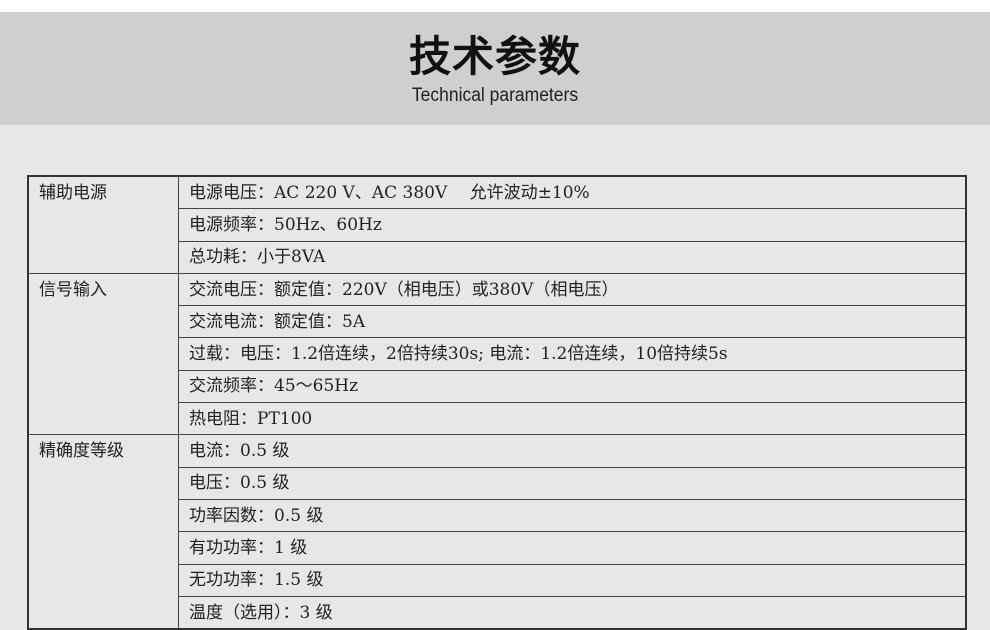 This screenshot has width=990, height=630. What do you see at coordinates (572, 451) in the screenshot?
I see `spec-cell: 电流：0.5 级` at bounding box center [572, 451].